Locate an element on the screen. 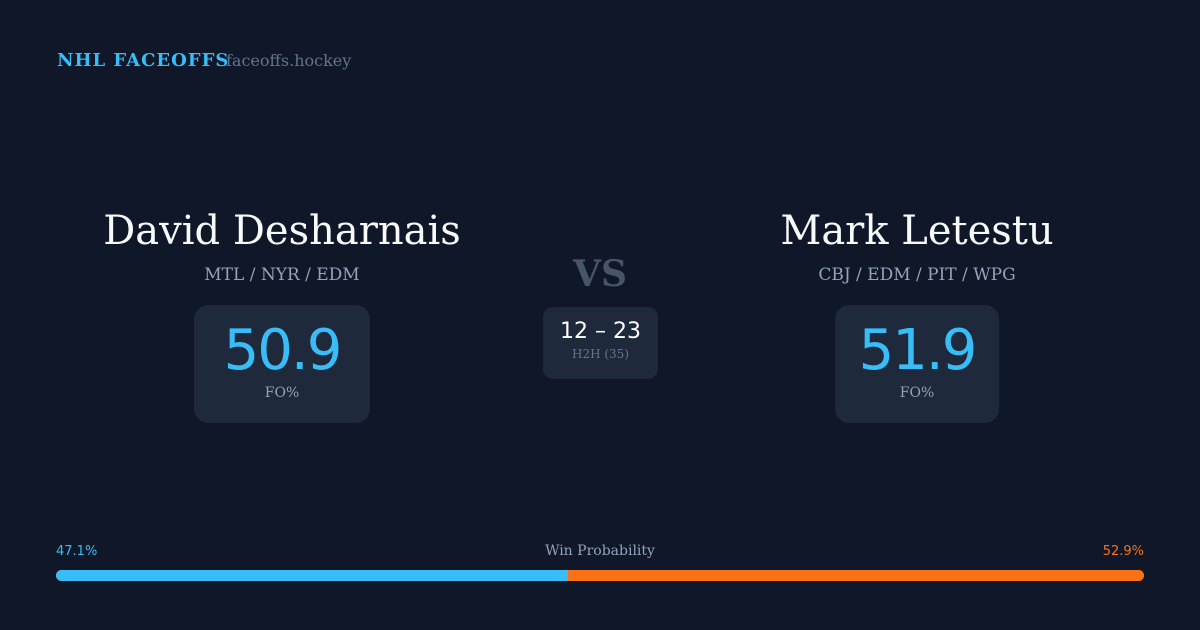  player-name: David Desharnais is located at coordinates (282, 231).